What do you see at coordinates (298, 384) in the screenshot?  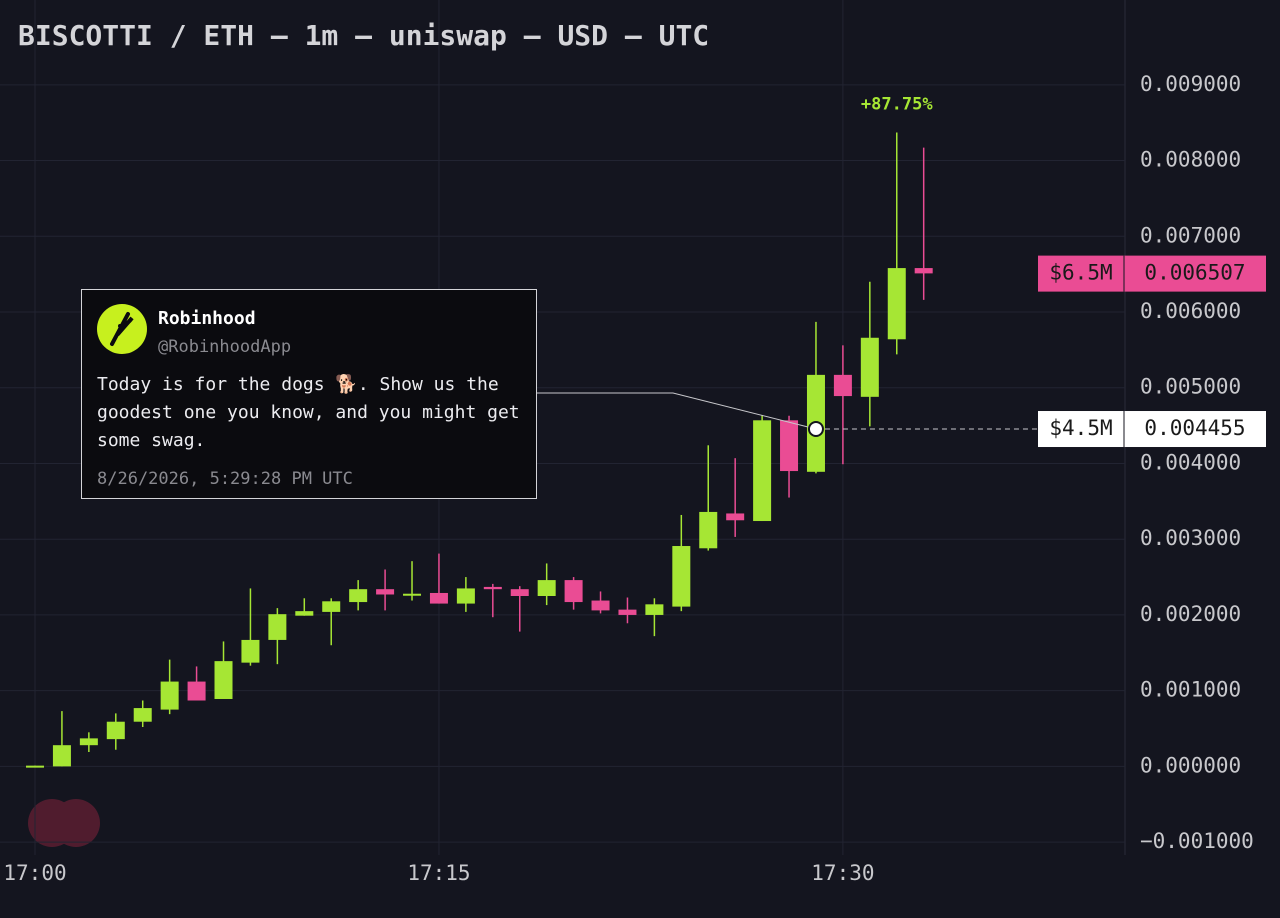 I see `tweet-text: Today is for the dogs 🐕. Show us the` at bounding box center [298, 384].